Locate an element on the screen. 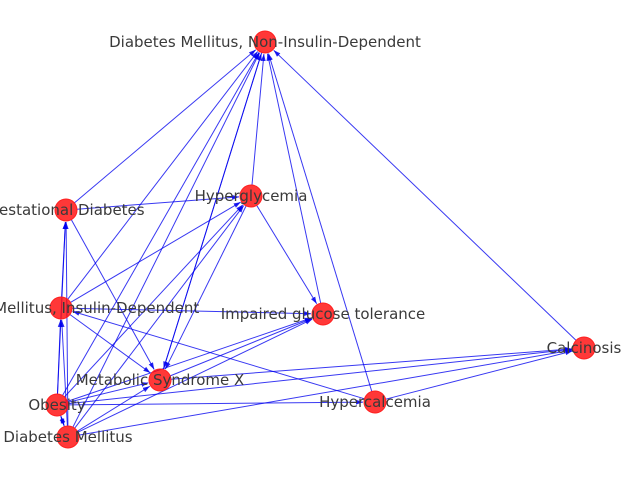  node-dm2 is located at coordinates (265, 42).